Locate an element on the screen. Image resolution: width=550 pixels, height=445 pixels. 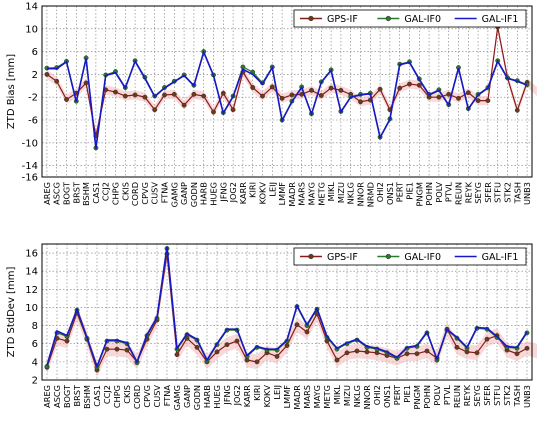
station-label: PIE1 is located at coordinates (407, 394).